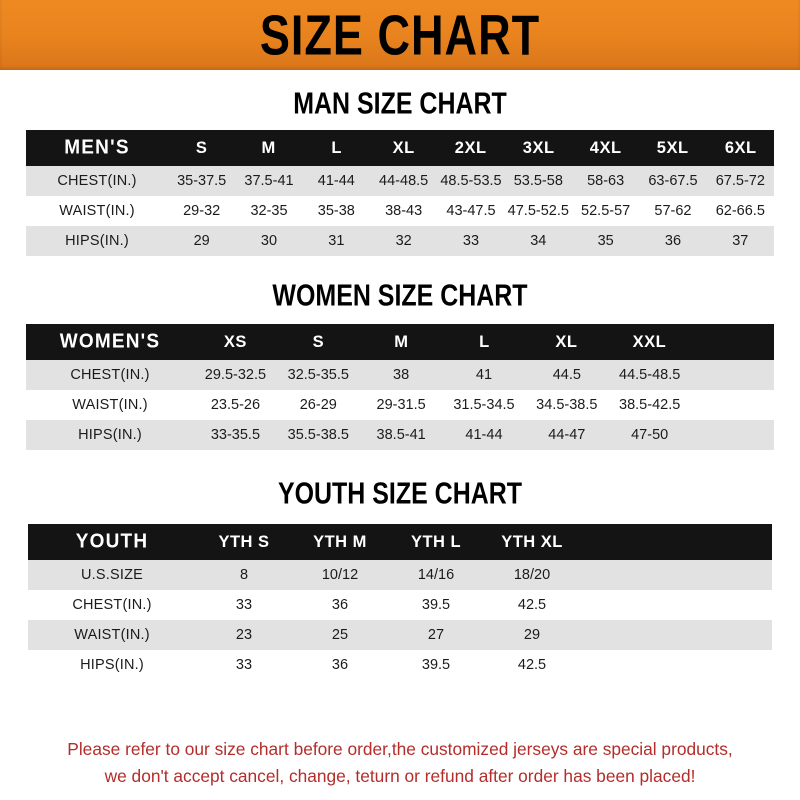  Describe the element at coordinates (318, 375) in the screenshot. I see `measurement-cell: 32.5-35.5` at that location.